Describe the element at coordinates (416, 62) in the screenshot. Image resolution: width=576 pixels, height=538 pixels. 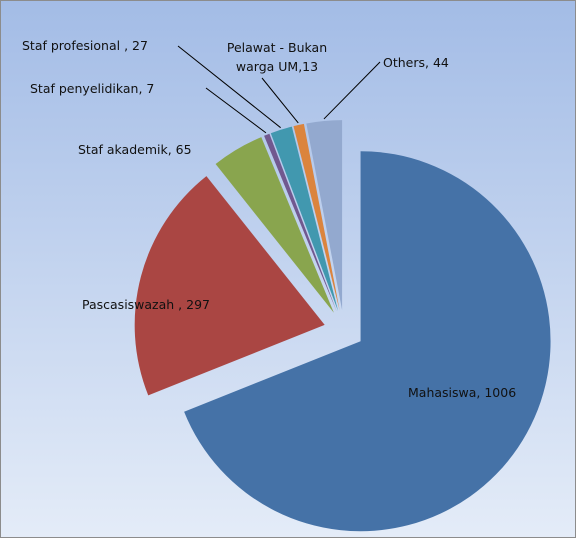
I see `data-label: Others, 44` at that location.